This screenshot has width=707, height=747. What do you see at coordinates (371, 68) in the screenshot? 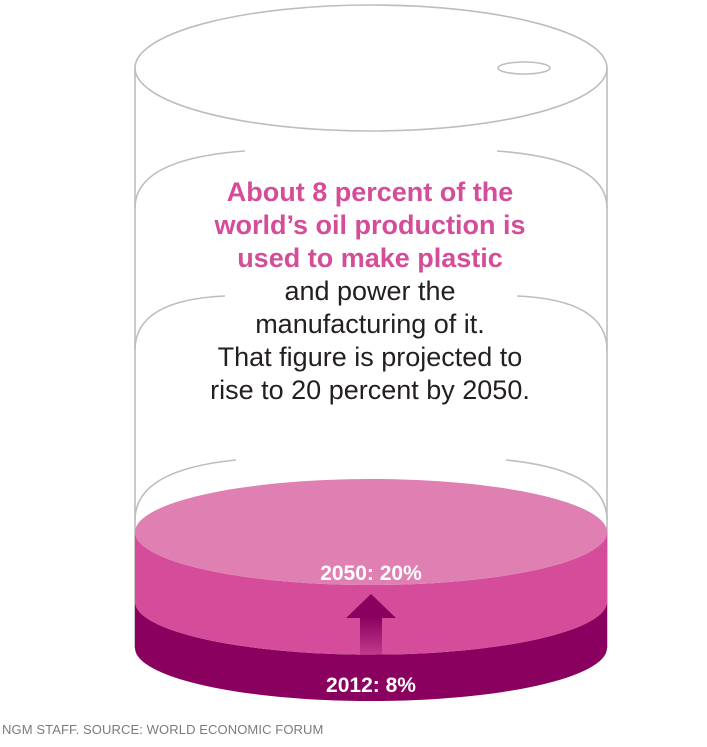
I see `barrel-lid` at bounding box center [371, 68].